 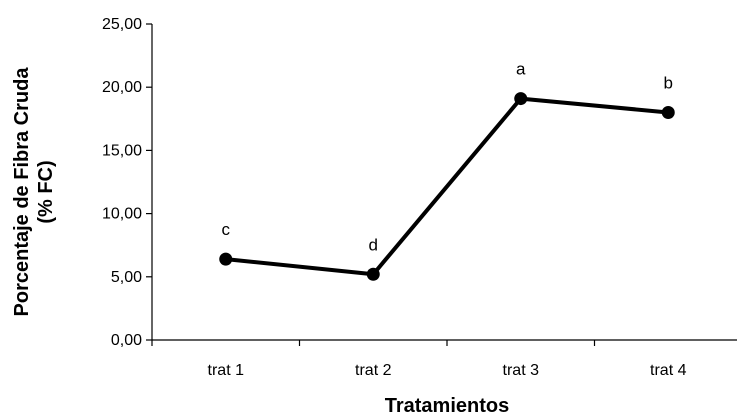 I want to click on y-tick-label: 20,00, so click(x=122, y=87).